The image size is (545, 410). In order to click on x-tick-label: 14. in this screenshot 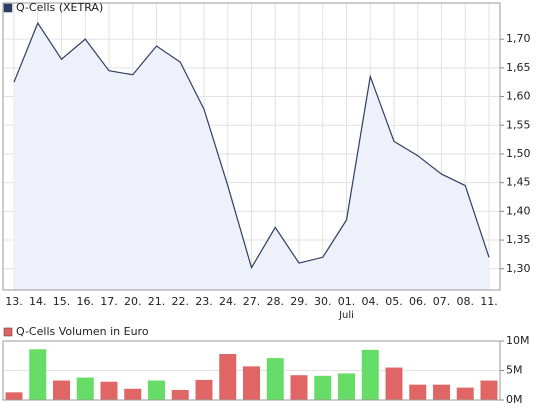, I will do `click(38, 301)`.